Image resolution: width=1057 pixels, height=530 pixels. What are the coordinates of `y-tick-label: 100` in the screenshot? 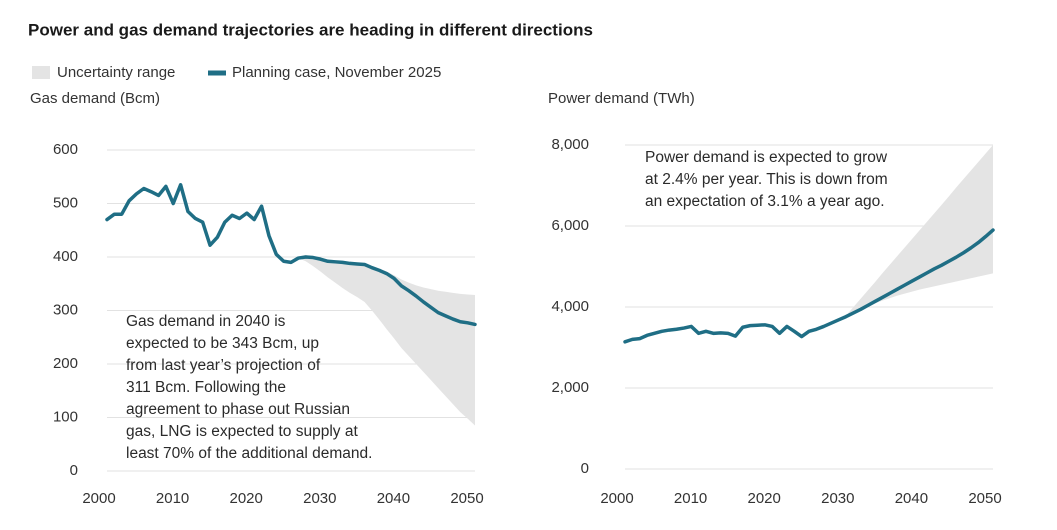 It's located at (65, 416).